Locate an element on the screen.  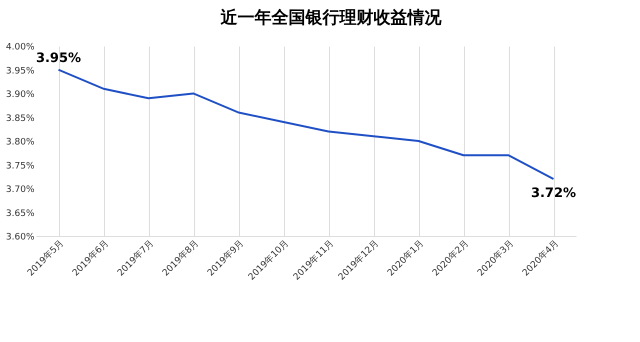
y-tick-label: 3.60% is located at coordinates (20, 237).